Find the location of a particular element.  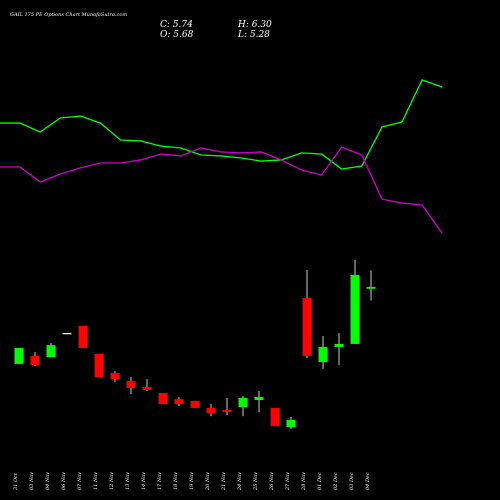

x-tick-label: 13 Nov is located at coordinates (128, 481).